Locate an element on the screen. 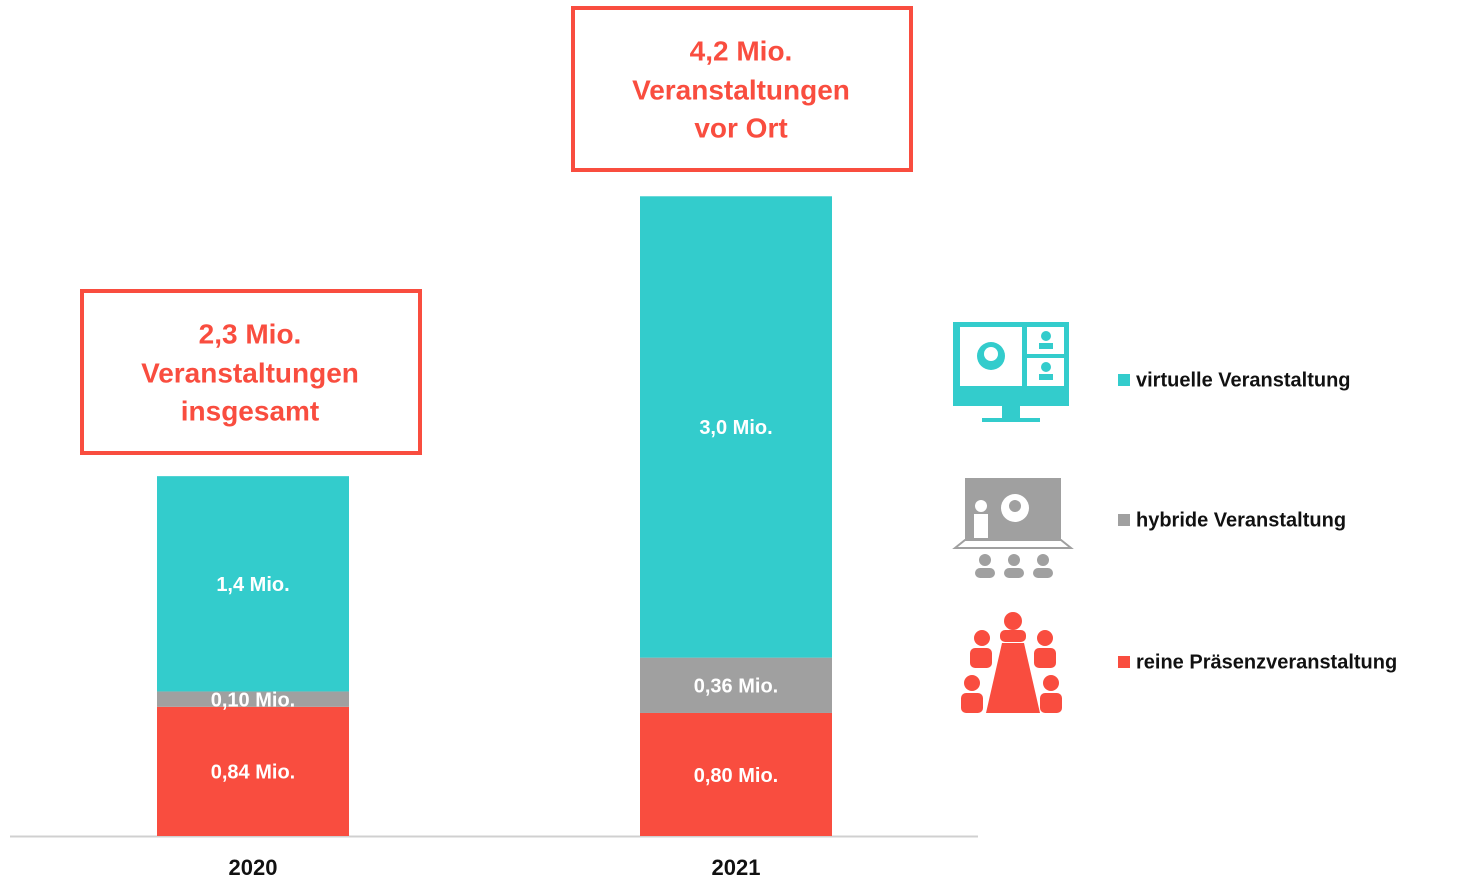  value-label: 0,80 Mio. is located at coordinates (736, 776).